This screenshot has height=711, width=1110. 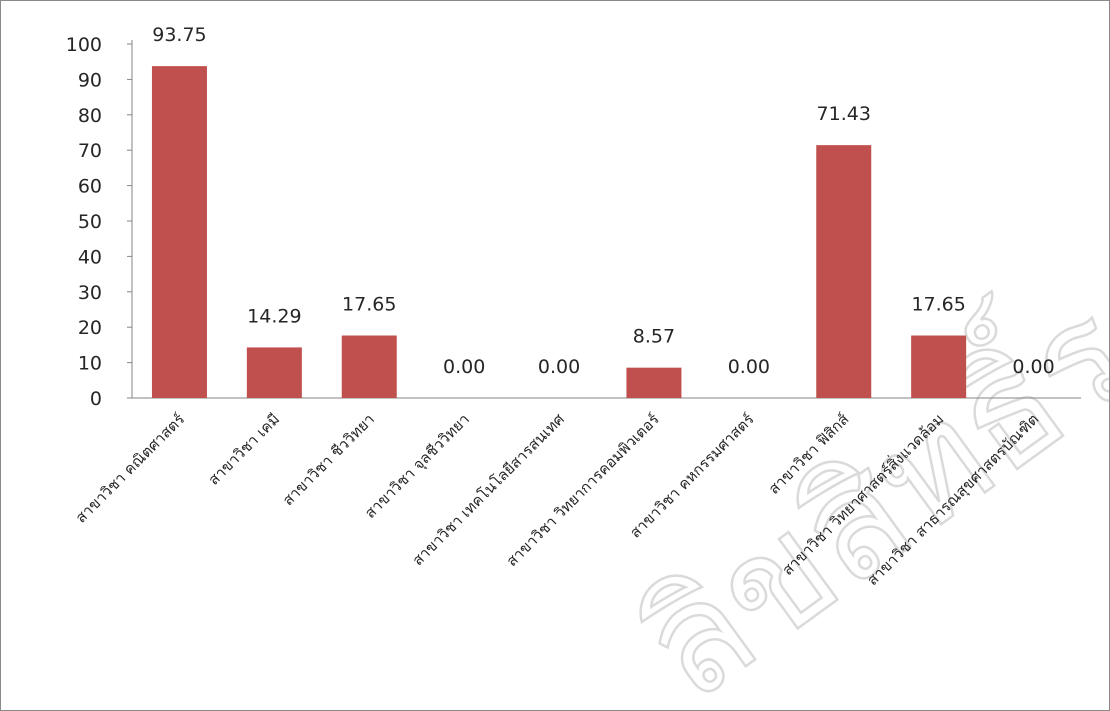 What do you see at coordinates (654, 337) in the screenshot?
I see `data-label: 8.57` at bounding box center [654, 337].